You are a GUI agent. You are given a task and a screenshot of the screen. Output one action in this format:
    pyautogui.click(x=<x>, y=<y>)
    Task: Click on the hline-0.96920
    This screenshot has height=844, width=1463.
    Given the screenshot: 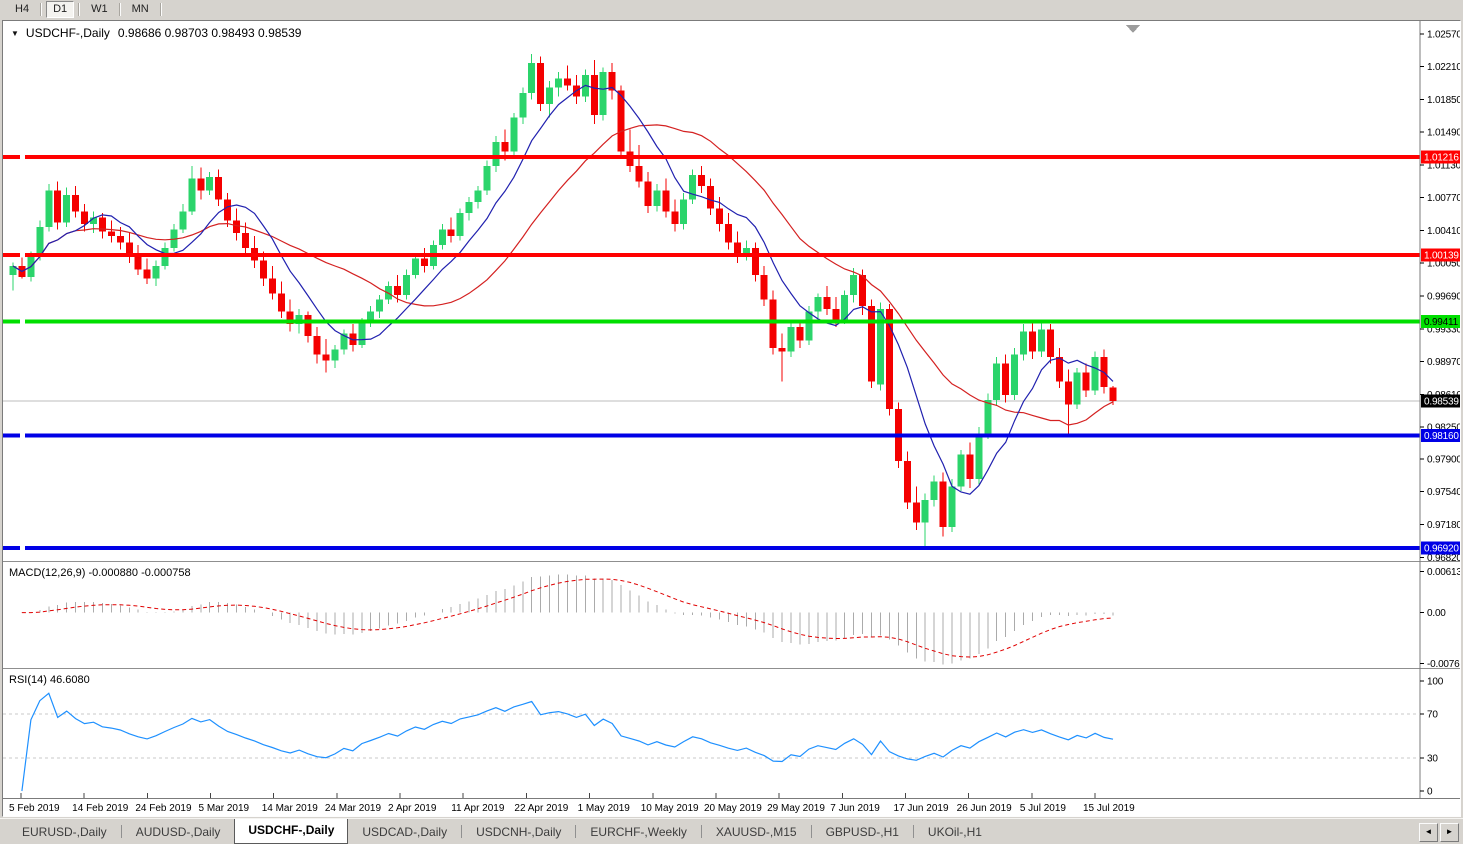 What is the action you would take?
    pyautogui.click(x=711, y=548)
    